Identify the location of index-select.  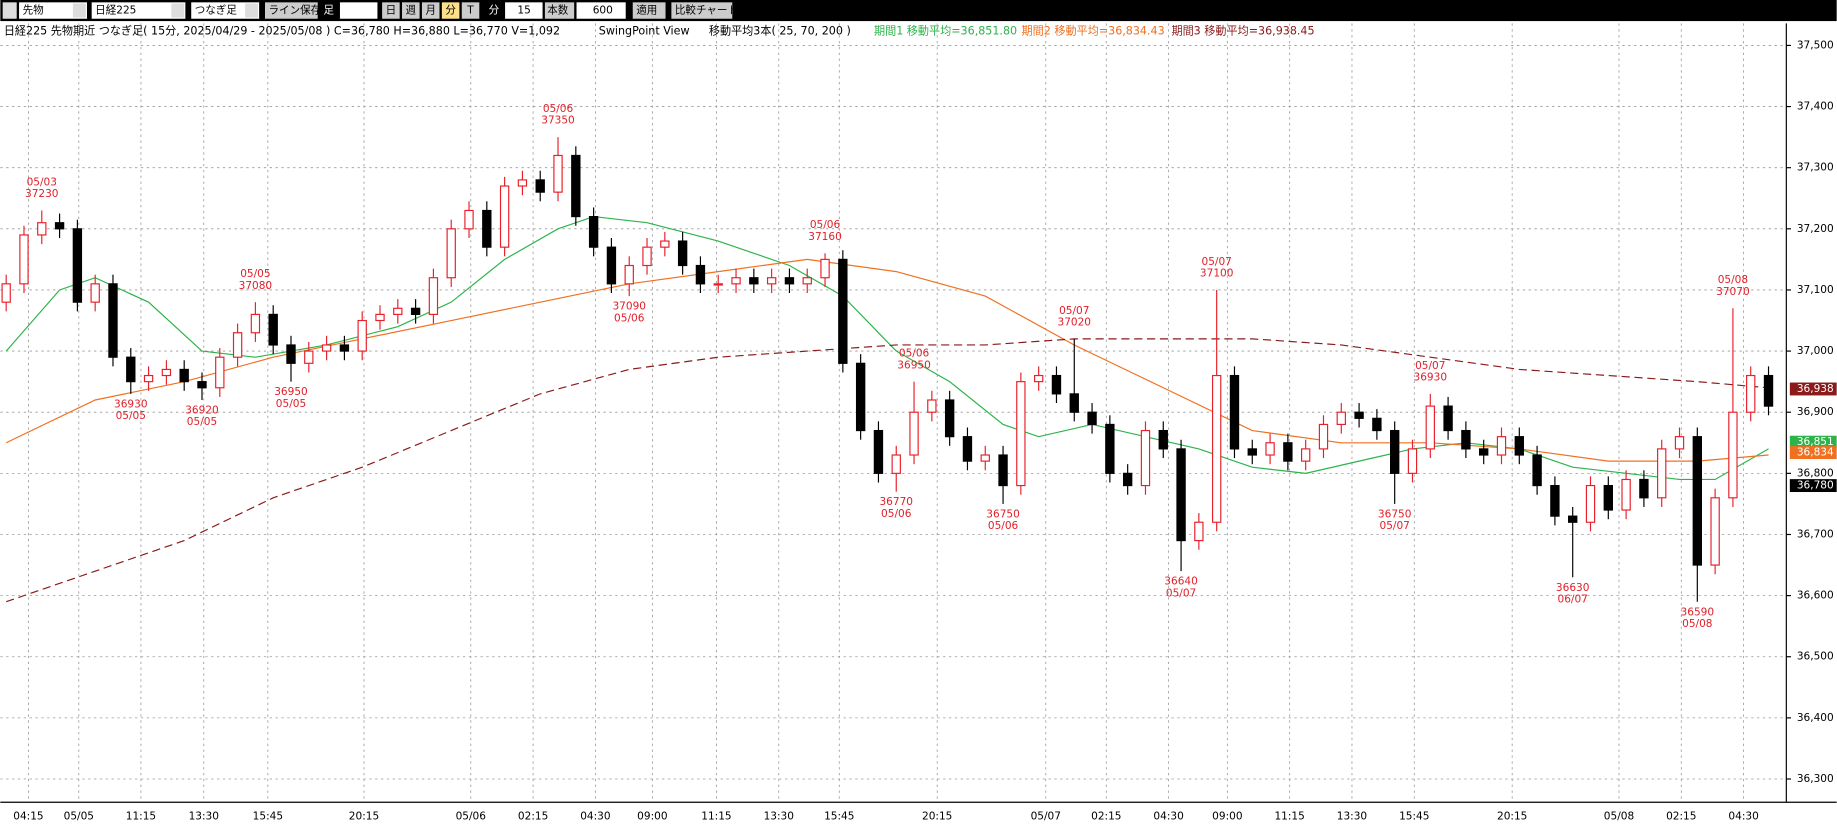
(138, 10).